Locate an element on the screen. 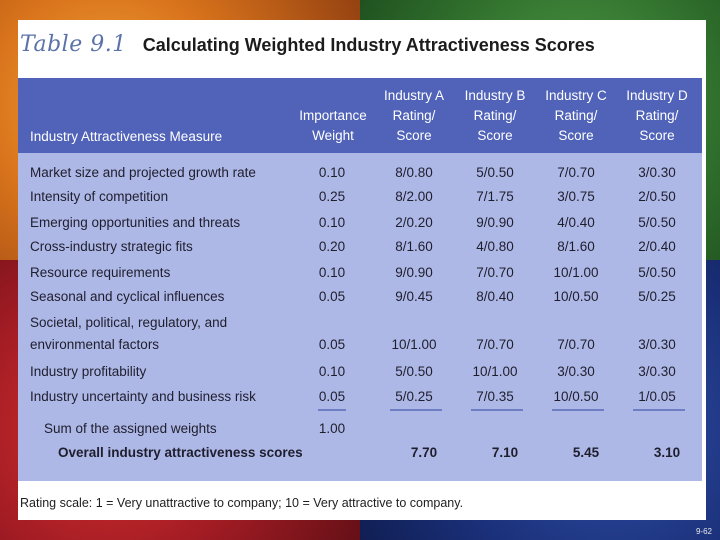 Image resolution: width=720 pixels, height=540 pixels. header-weight: Importance Weight is located at coordinates (333, 125).